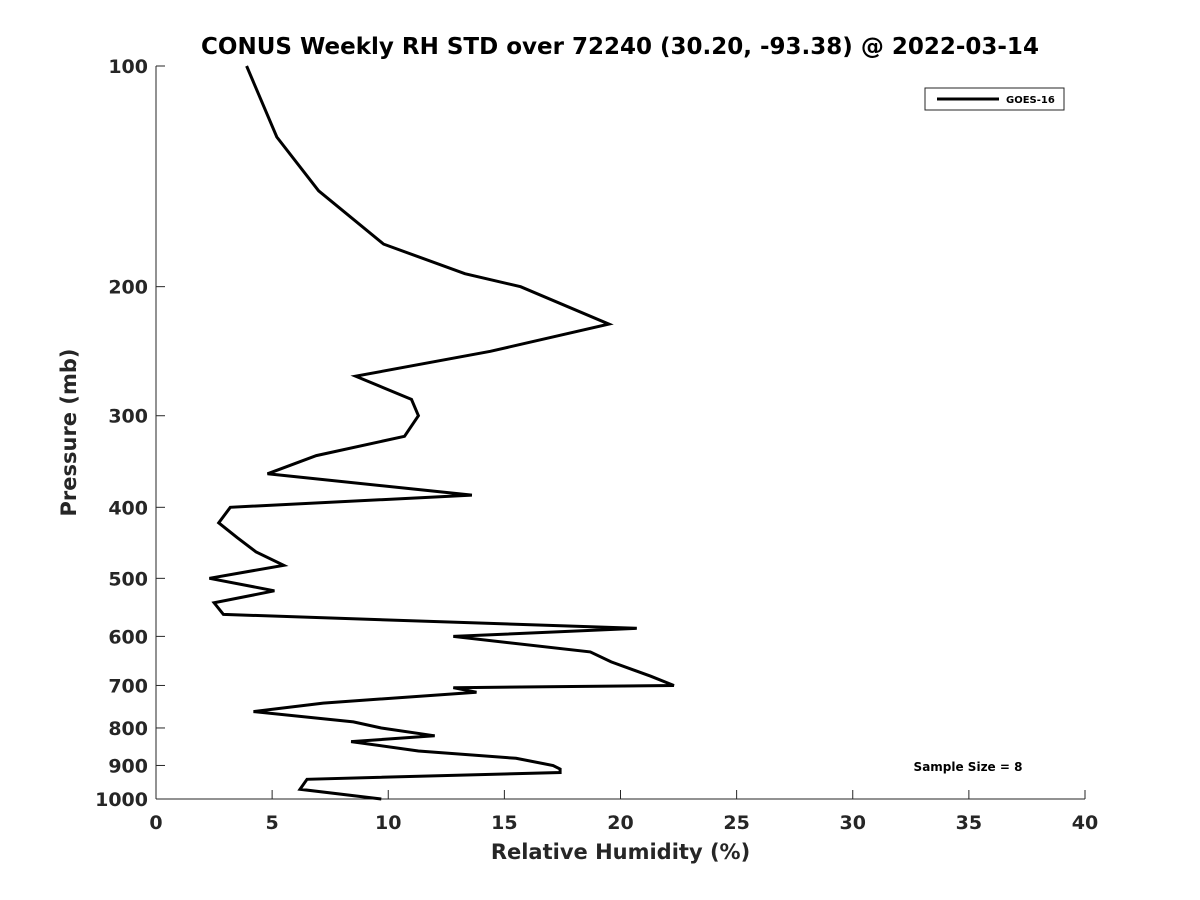 The height and width of the screenshot is (900, 1200). What do you see at coordinates (128, 766) in the screenshot?
I see `y-tick-label: 900` at bounding box center [128, 766].